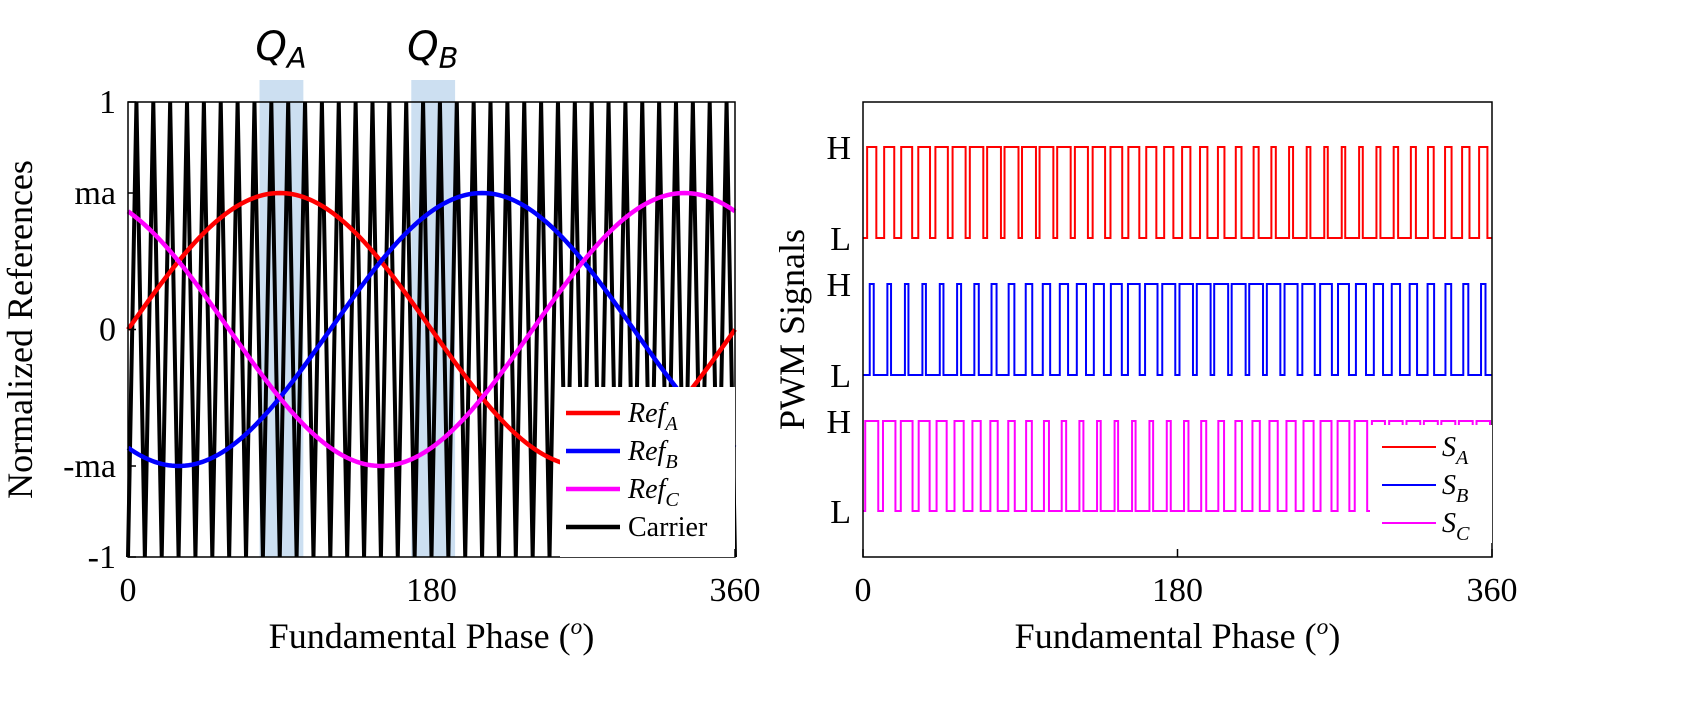 The width and height of the screenshot is (1693, 717). What do you see at coordinates (432, 49) in the screenshot?
I see `highlight-label-2: QB` at bounding box center [432, 49].